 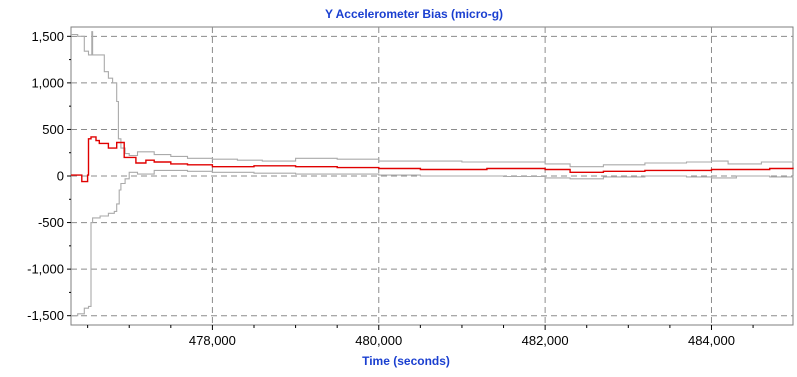 I want to click on x-tick-label: 484,000, so click(x=711, y=340).